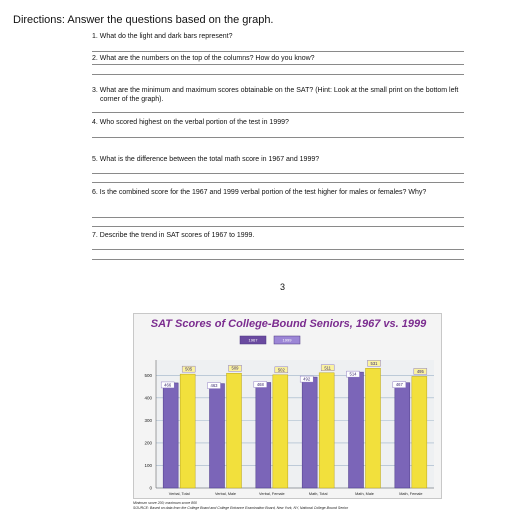 Image resolution: width=507 pixels, height=519 pixels. What do you see at coordinates (148, 397) in the screenshot?
I see `y-tick-label: 400` at bounding box center [148, 397].